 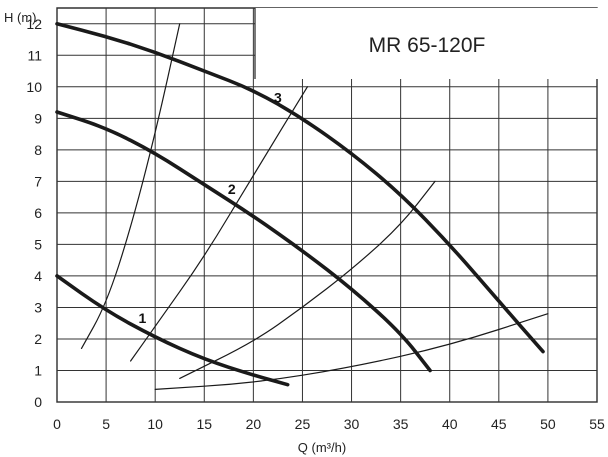 I want to click on y-tick-label: 5, so click(x=38, y=244).